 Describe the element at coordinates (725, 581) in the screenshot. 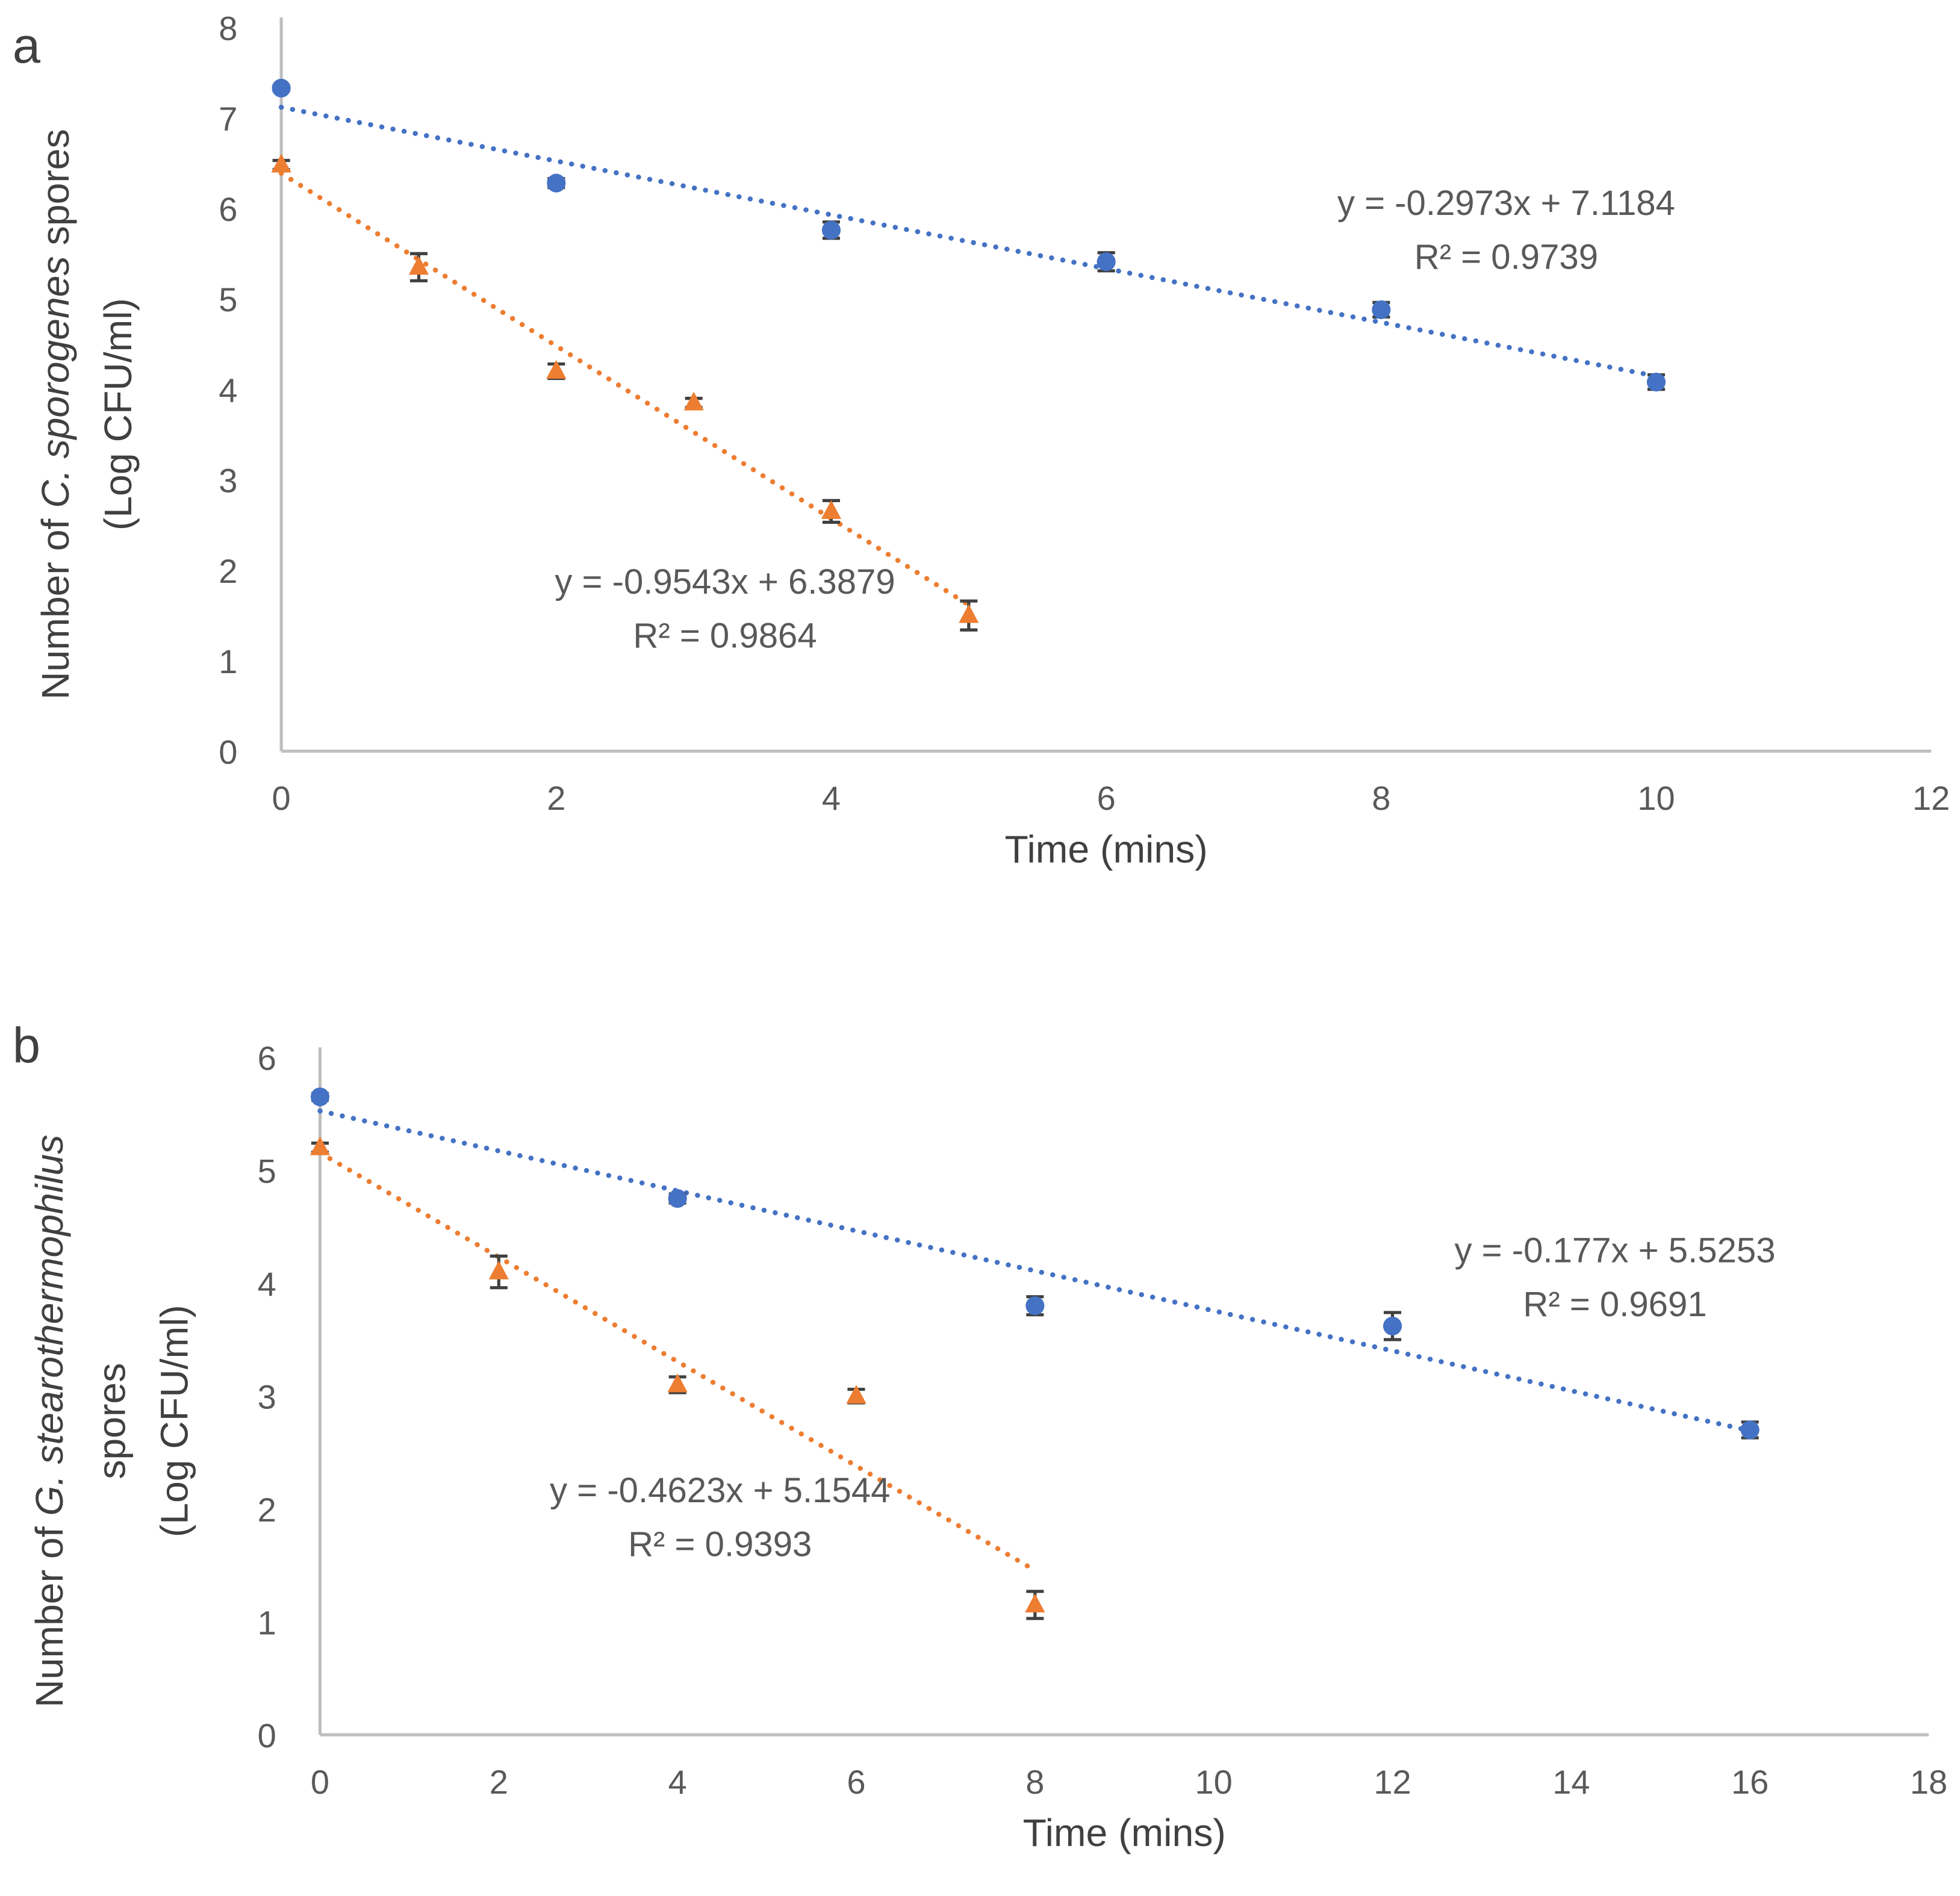

I see `trendline-equation: y = -0.9543x + 6.3879` at that location.